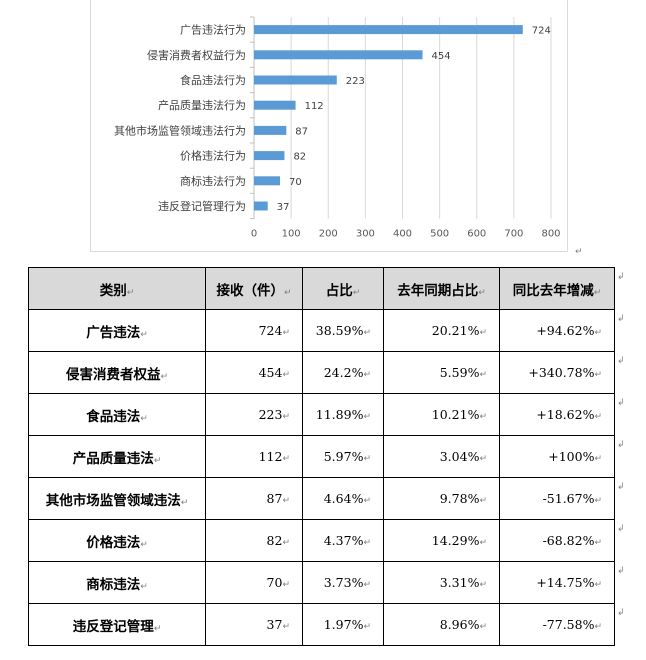  What do you see at coordinates (117, 456) in the screenshot?
I see `category-cell: 产品质量违法↵` at bounding box center [117, 456].